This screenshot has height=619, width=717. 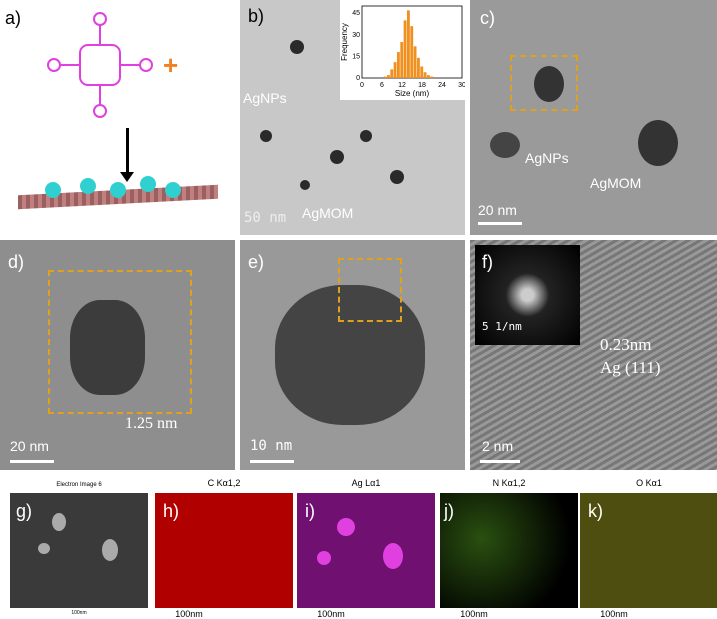 What do you see at coordinates (366, 483) in the screenshot?
I see `map-title: Ag Lα1` at bounding box center [366, 483].